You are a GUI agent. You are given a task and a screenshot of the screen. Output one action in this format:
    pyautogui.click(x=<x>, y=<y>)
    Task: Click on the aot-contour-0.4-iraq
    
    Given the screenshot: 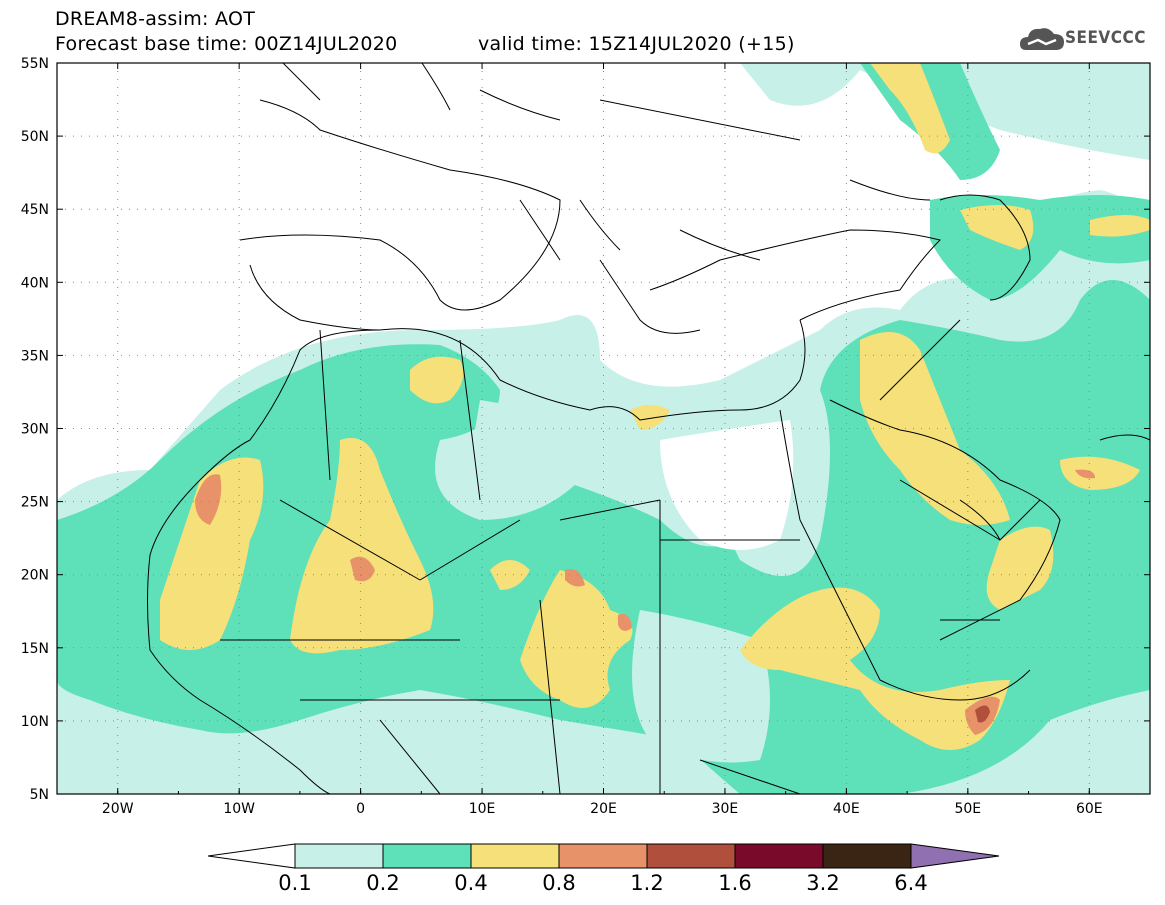 What is the action you would take?
    pyautogui.click(x=935, y=428)
    